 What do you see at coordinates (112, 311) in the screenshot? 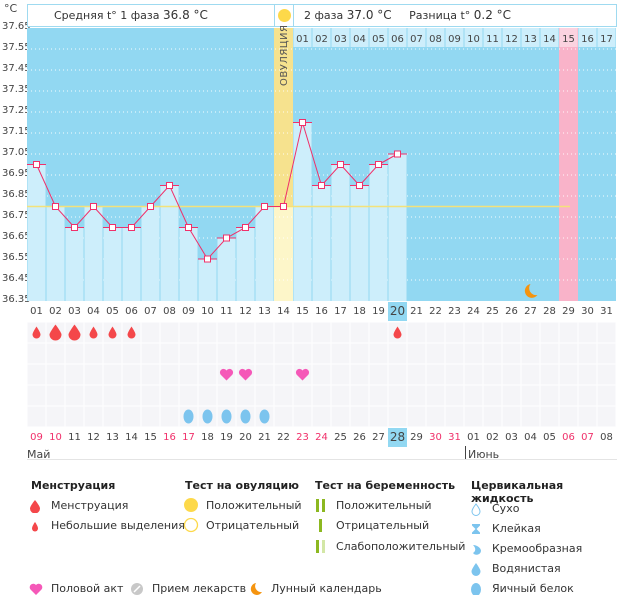
I see `cycle-day-label: 05` at bounding box center [112, 311].